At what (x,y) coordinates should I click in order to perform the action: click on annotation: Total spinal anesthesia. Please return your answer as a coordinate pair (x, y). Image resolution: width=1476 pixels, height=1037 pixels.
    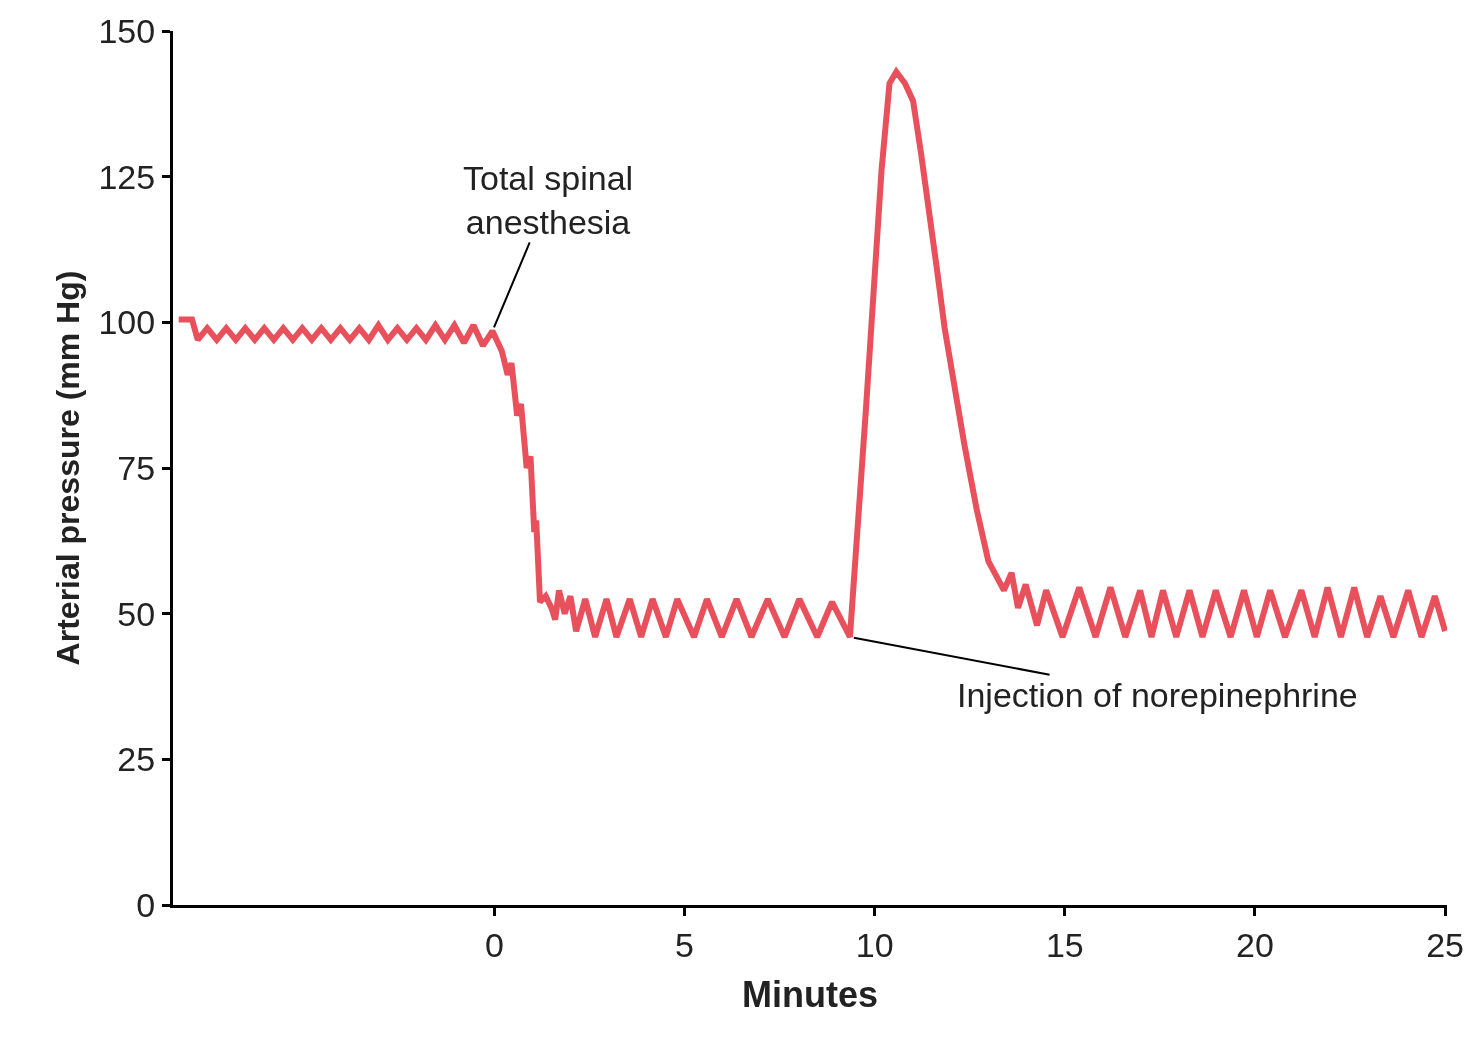
    Looking at the image, I should click on (548, 200).